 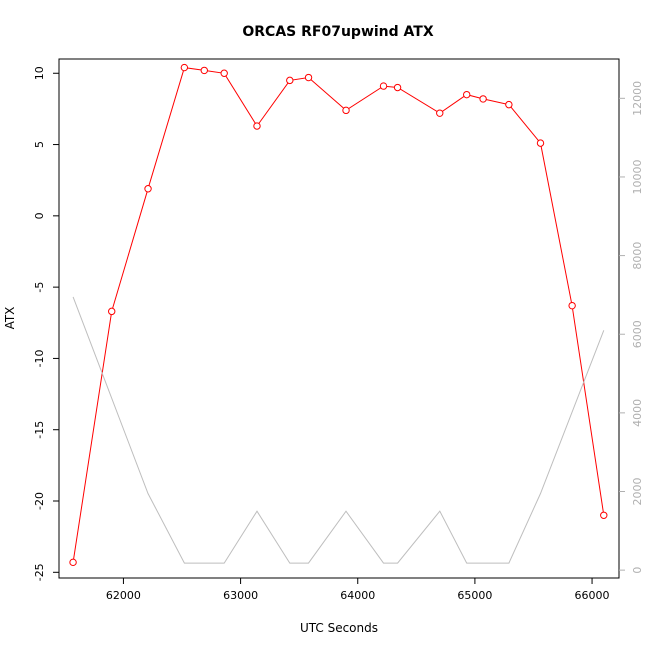 What do you see at coordinates (39, 287) in the screenshot?
I see `y-tick-label-3: -5` at bounding box center [39, 287].